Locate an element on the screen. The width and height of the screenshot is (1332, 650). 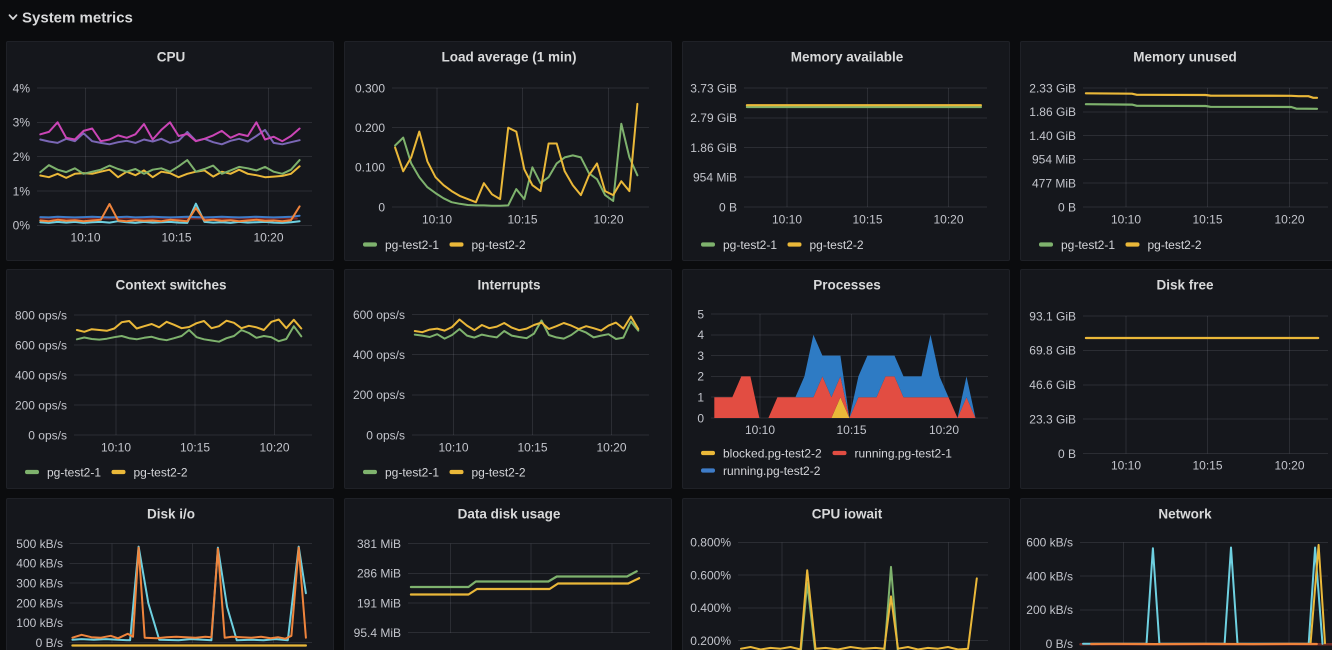
svg-text: 2.33 GiB is located at coordinates (1052, 88).